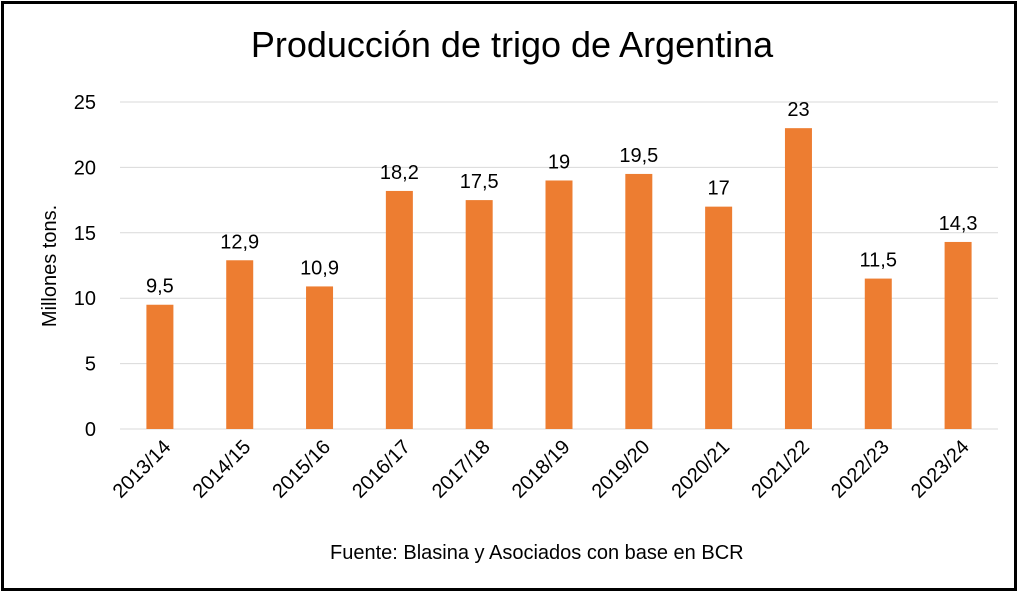 This screenshot has width=1024, height=597. What do you see at coordinates (85, 299) in the screenshot?
I see `y-tick-label: 10` at bounding box center [85, 299].